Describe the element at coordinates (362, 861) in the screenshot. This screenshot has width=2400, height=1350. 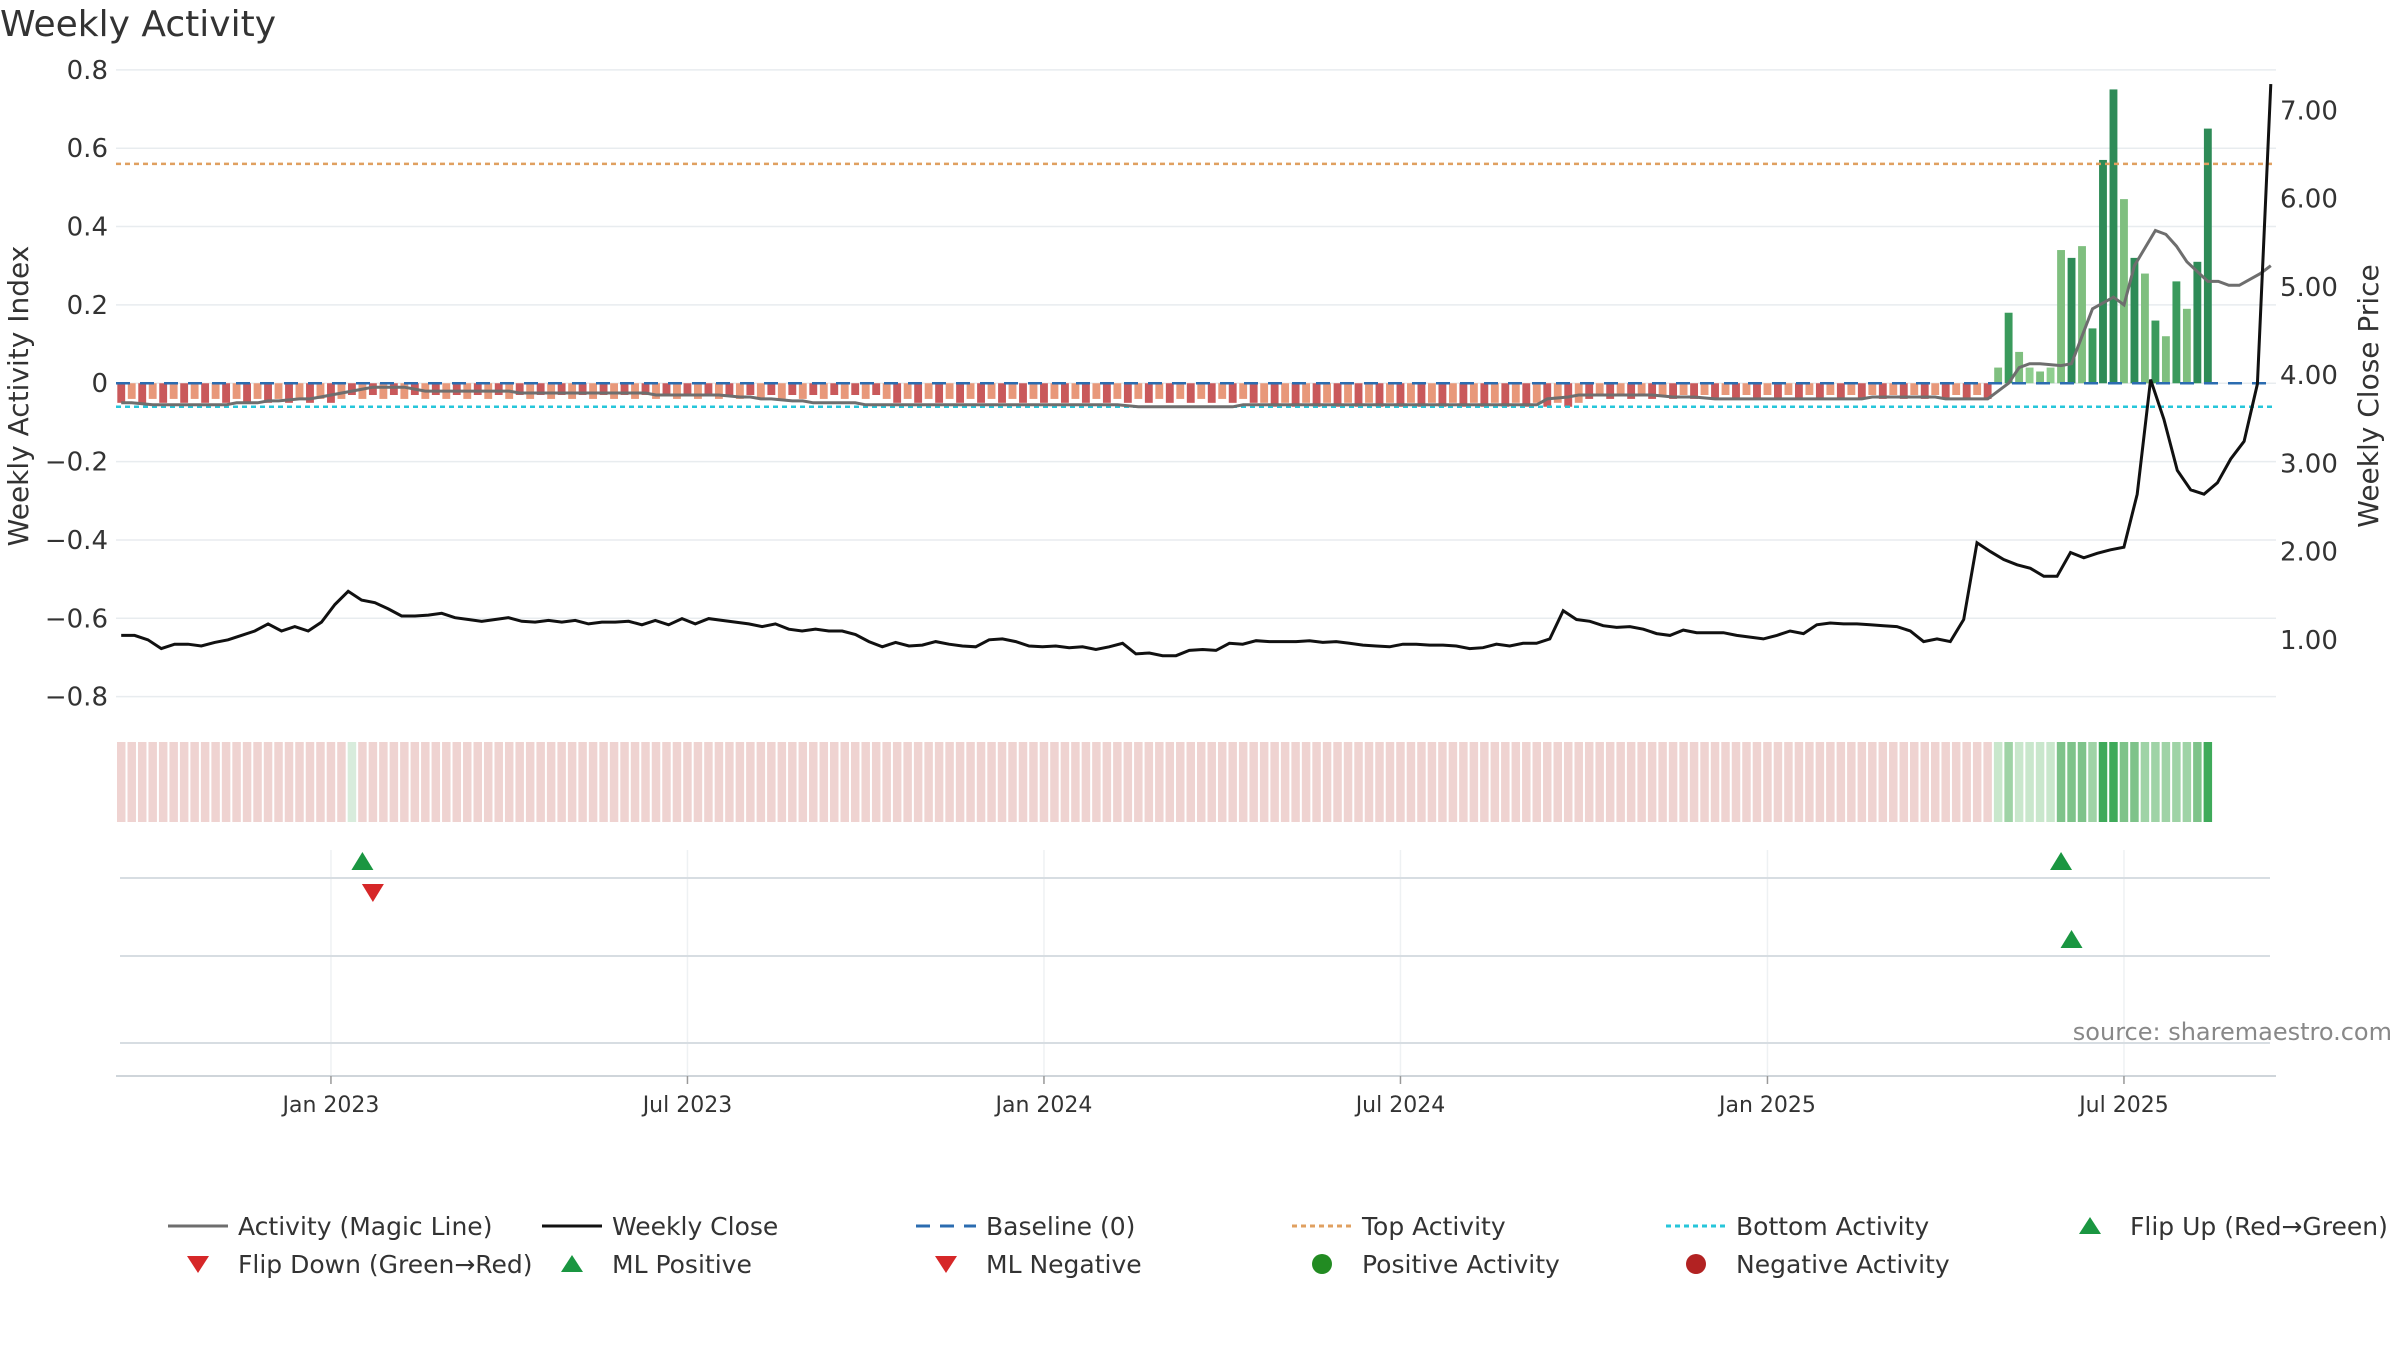
I see `flip-up-marker` at that location.